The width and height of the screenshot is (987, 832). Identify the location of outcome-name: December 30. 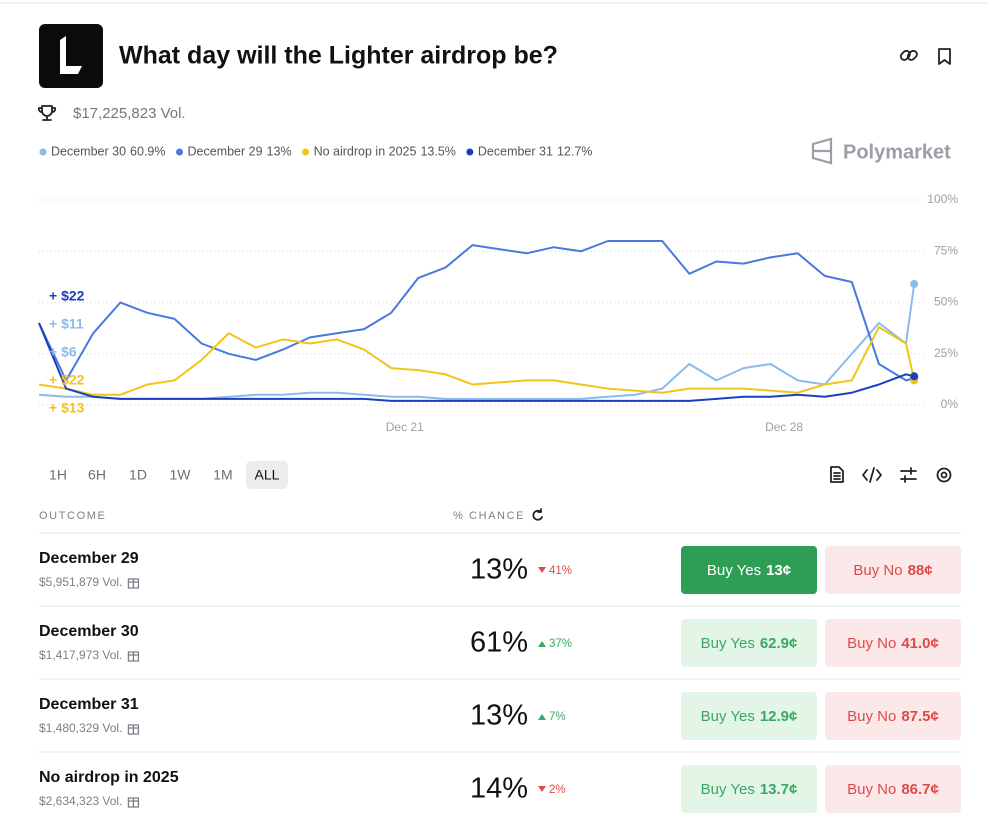
(89, 631).